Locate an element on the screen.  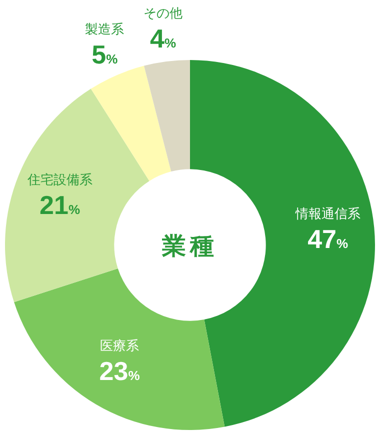
slice-label: 住宅設備系 is located at coordinates (59, 180).